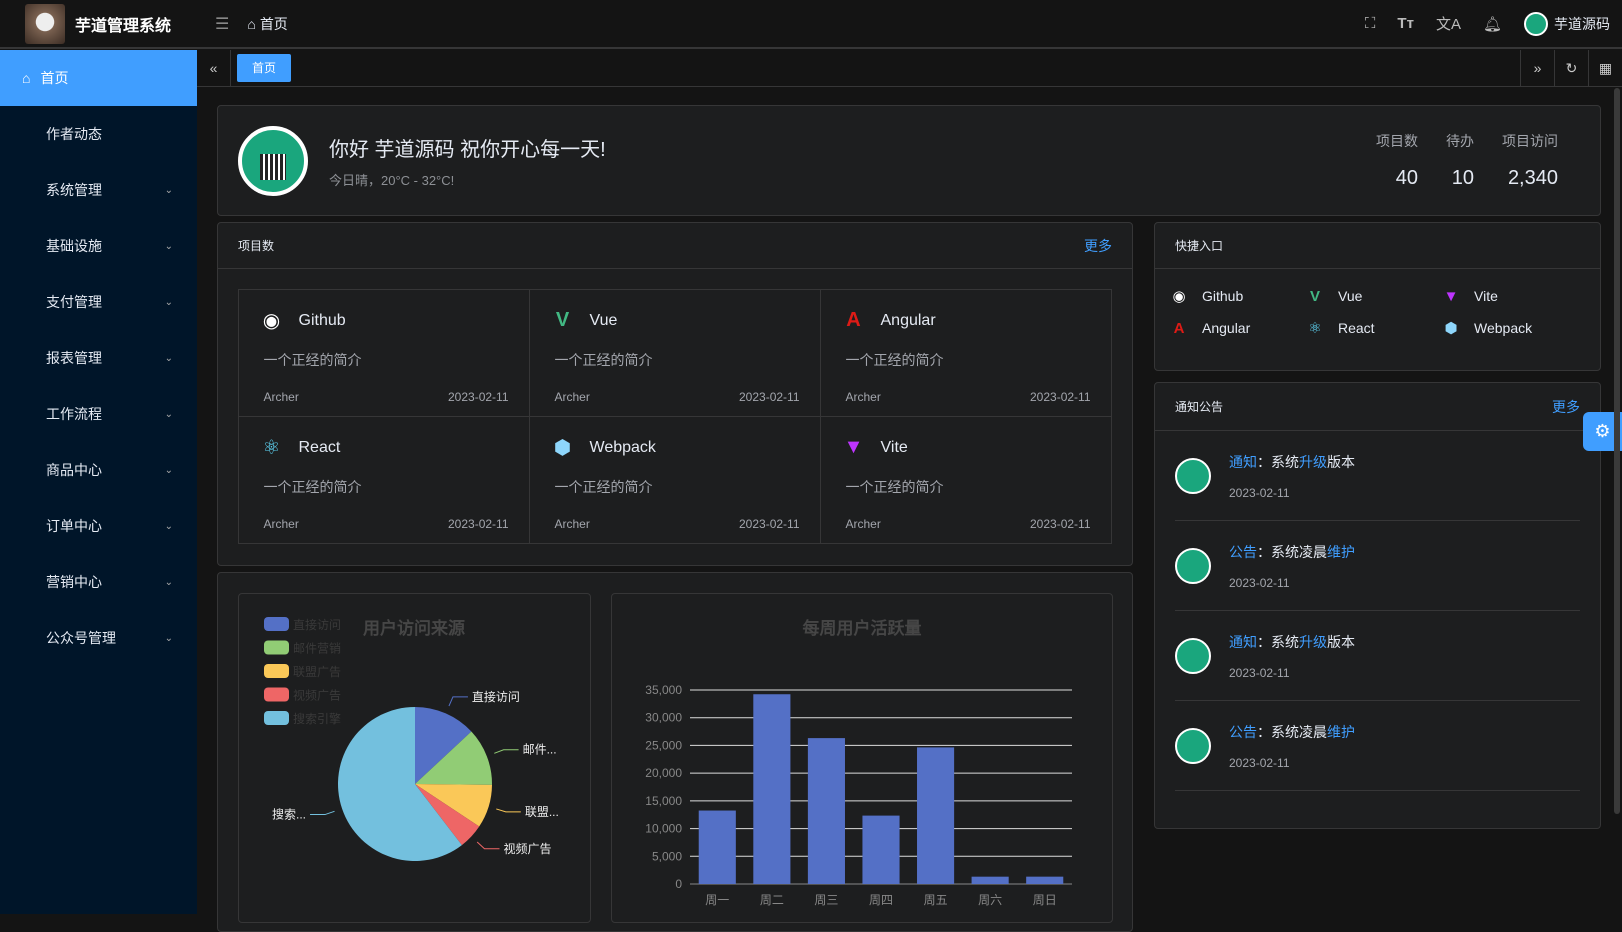  I want to click on sidebar-item-label: 基础设施, so click(74, 246).